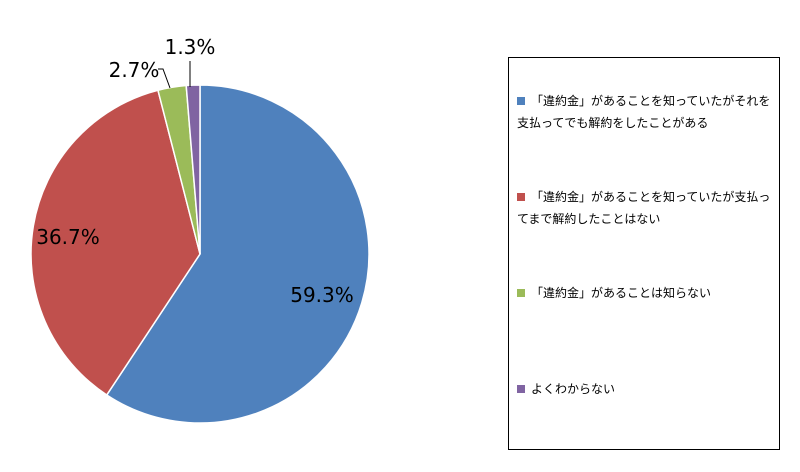 This screenshot has width=800, height=472. Describe the element at coordinates (134, 70) in the screenshot. I see `slice-value-label-3: 2.7%` at that location.